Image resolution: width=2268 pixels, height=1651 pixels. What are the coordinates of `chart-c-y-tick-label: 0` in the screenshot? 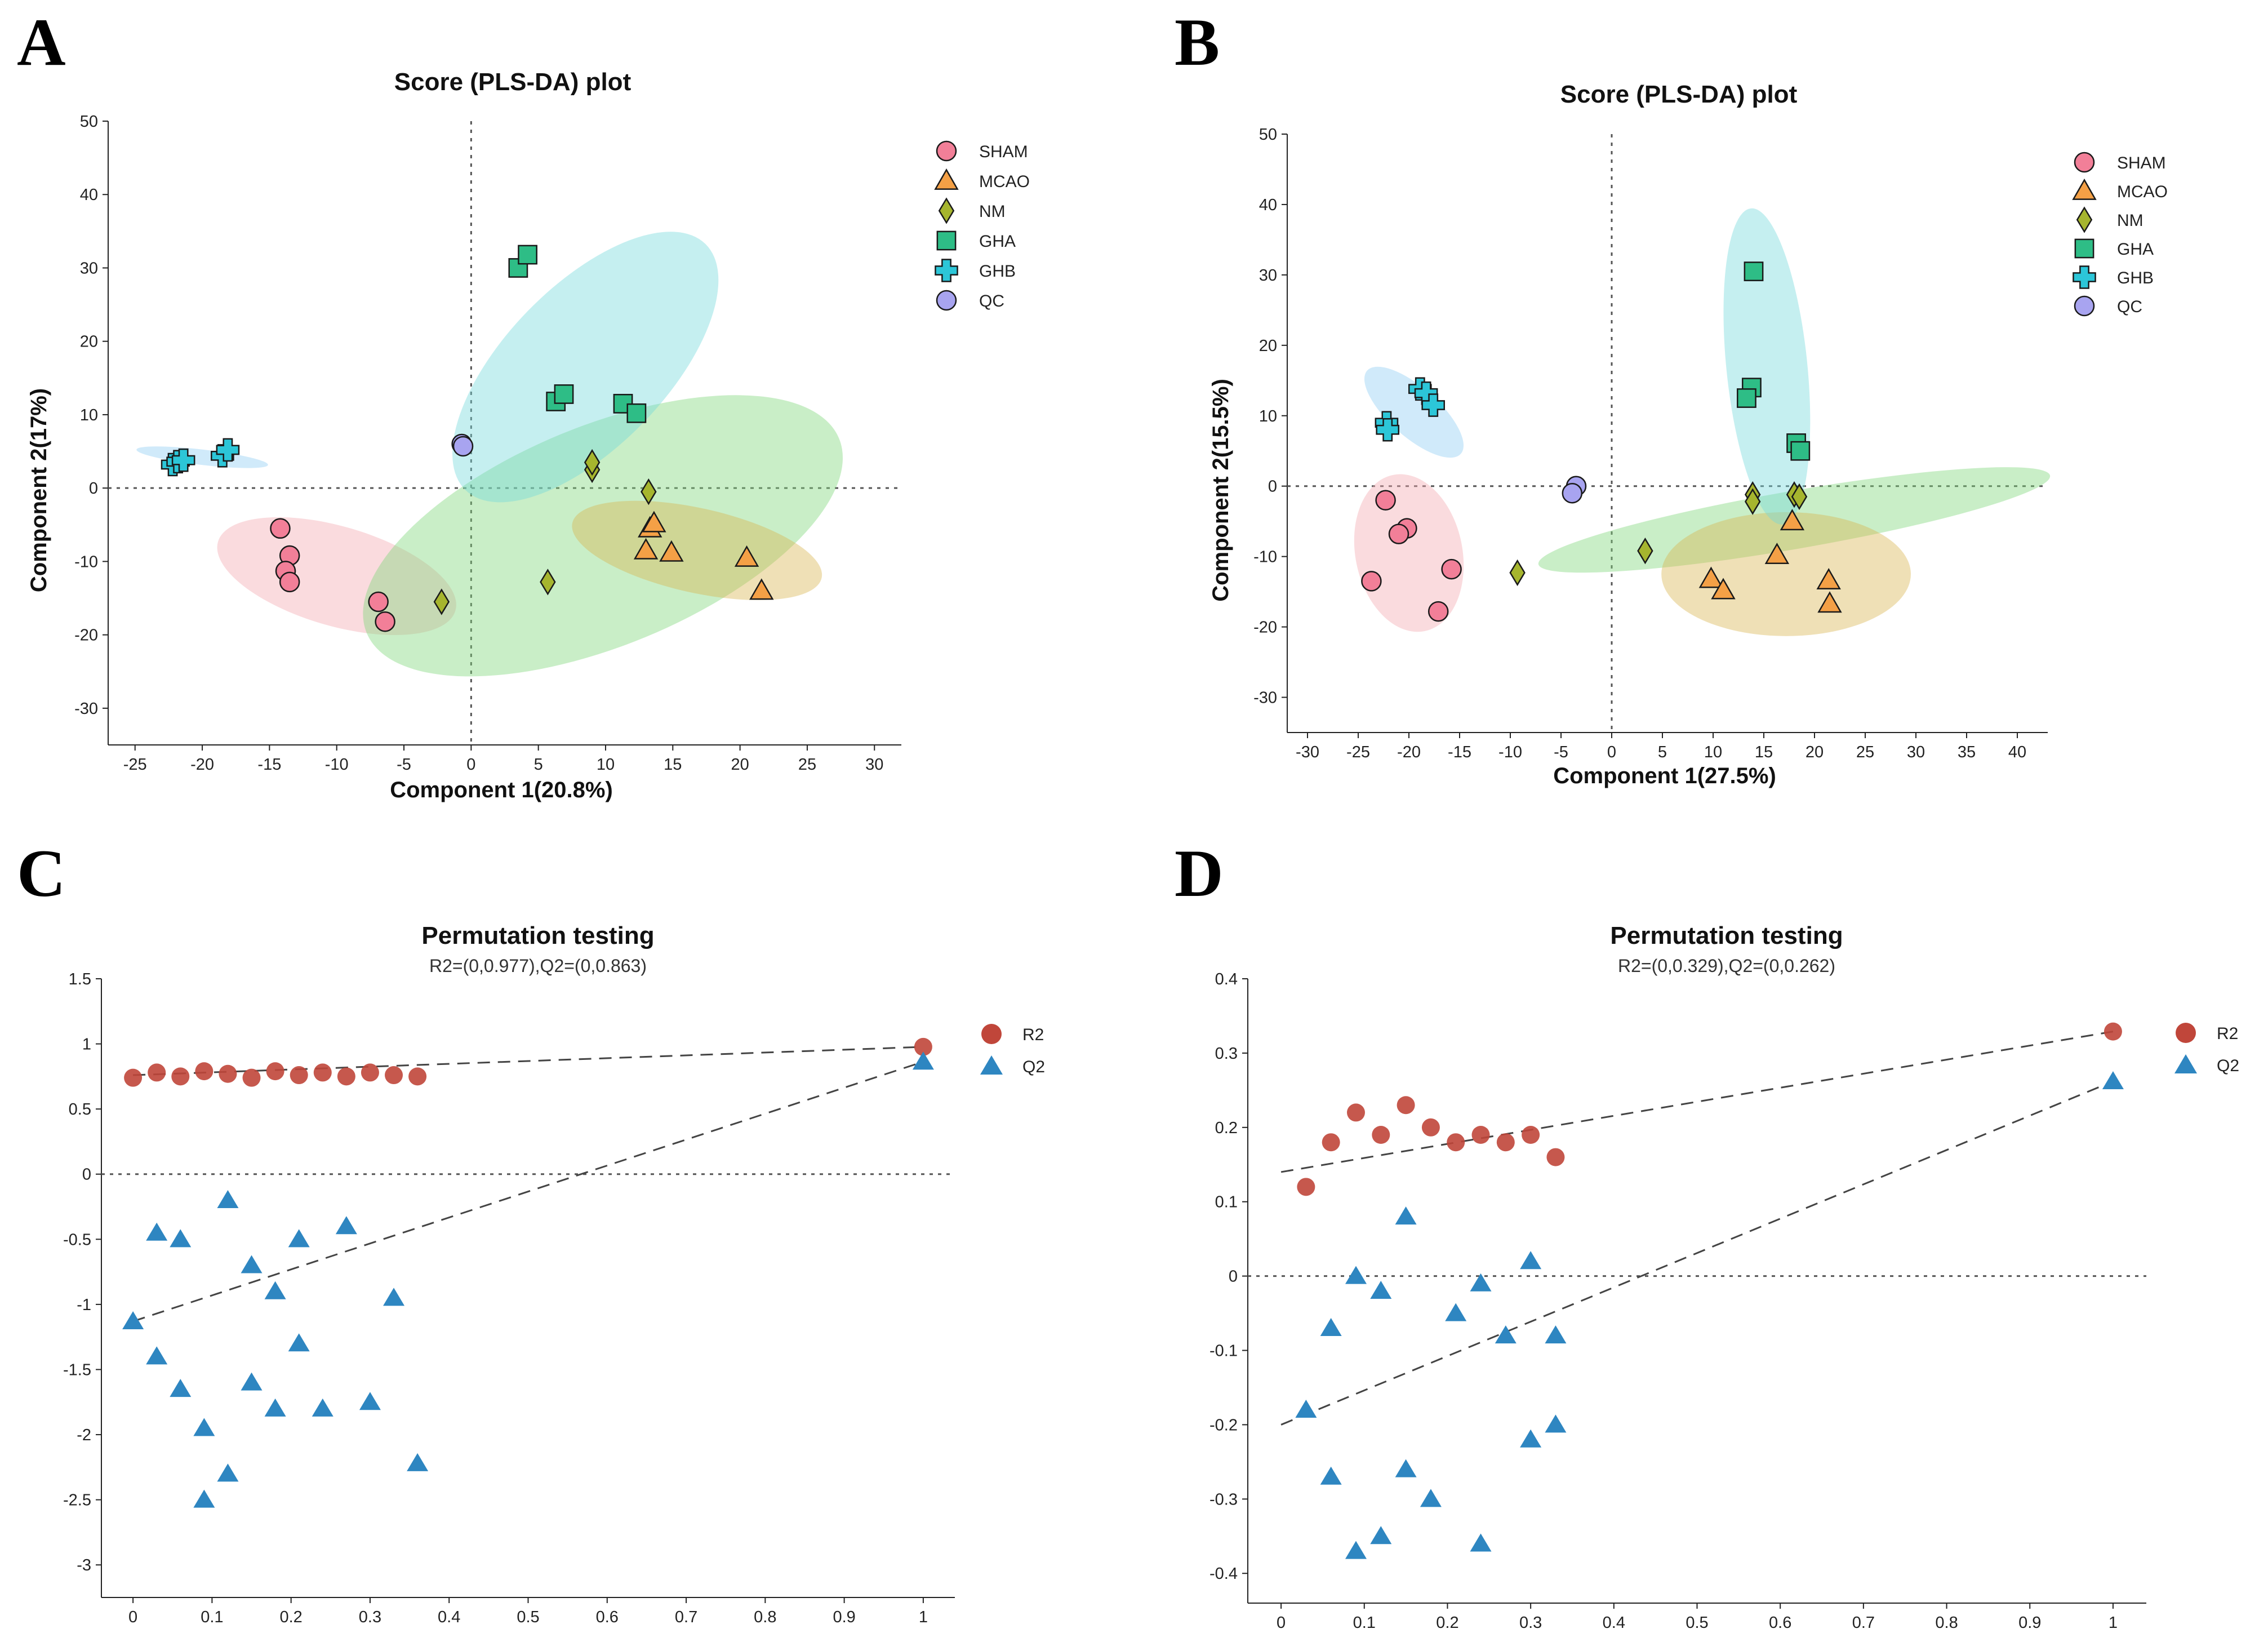 It's located at (86, 1175).